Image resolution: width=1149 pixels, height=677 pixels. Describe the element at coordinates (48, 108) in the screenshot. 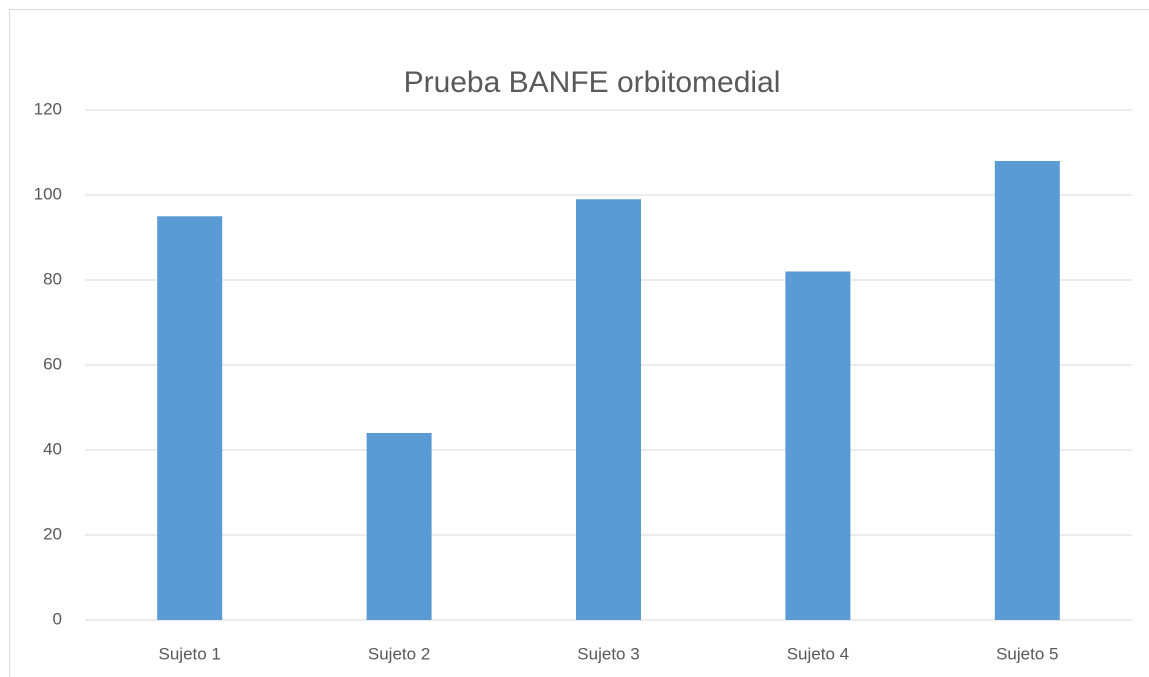

I see `y-tick-label: 120` at that location.